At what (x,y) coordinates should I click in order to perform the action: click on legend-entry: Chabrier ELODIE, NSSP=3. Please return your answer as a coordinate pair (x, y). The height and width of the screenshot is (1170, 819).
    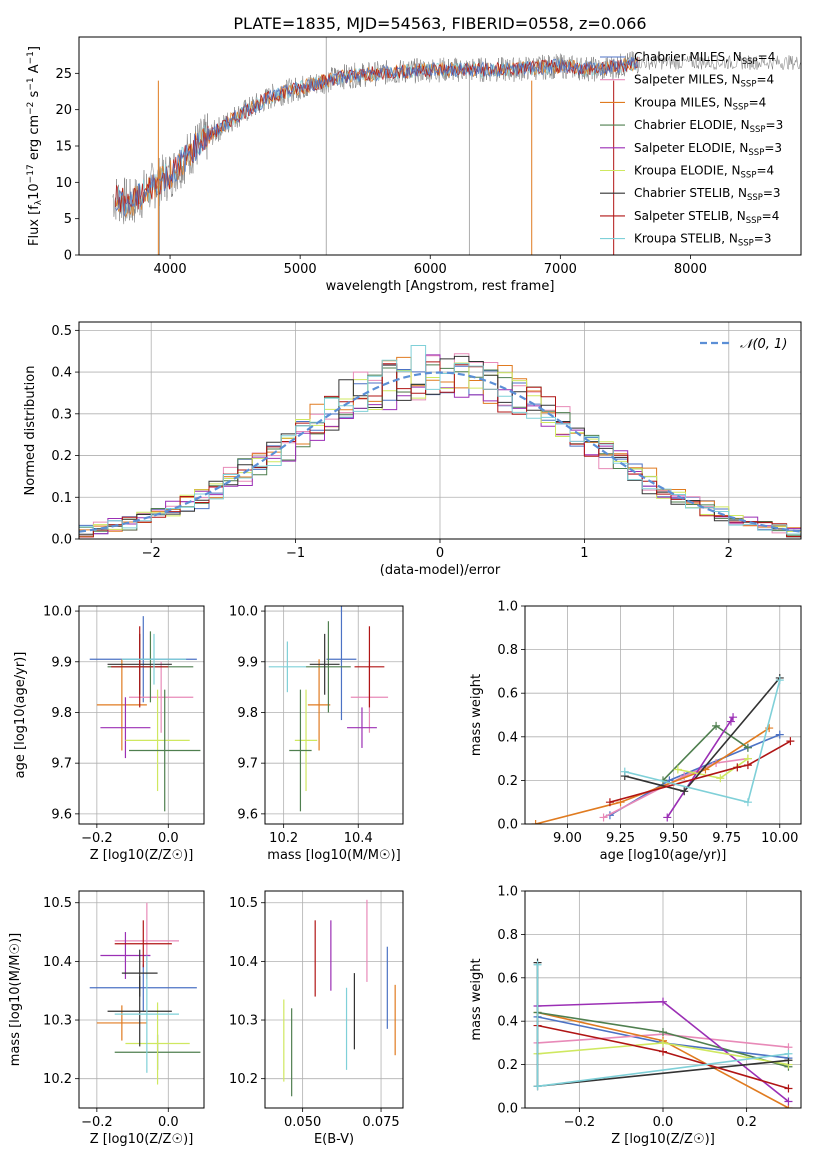
    Looking at the image, I should click on (708, 126).